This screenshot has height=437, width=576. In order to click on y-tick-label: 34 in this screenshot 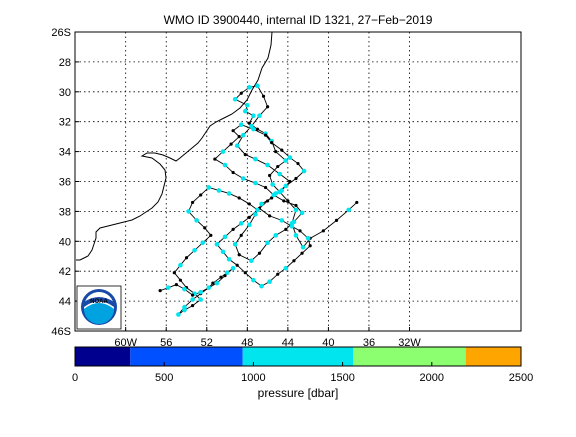, I will do `click(65, 153)`.